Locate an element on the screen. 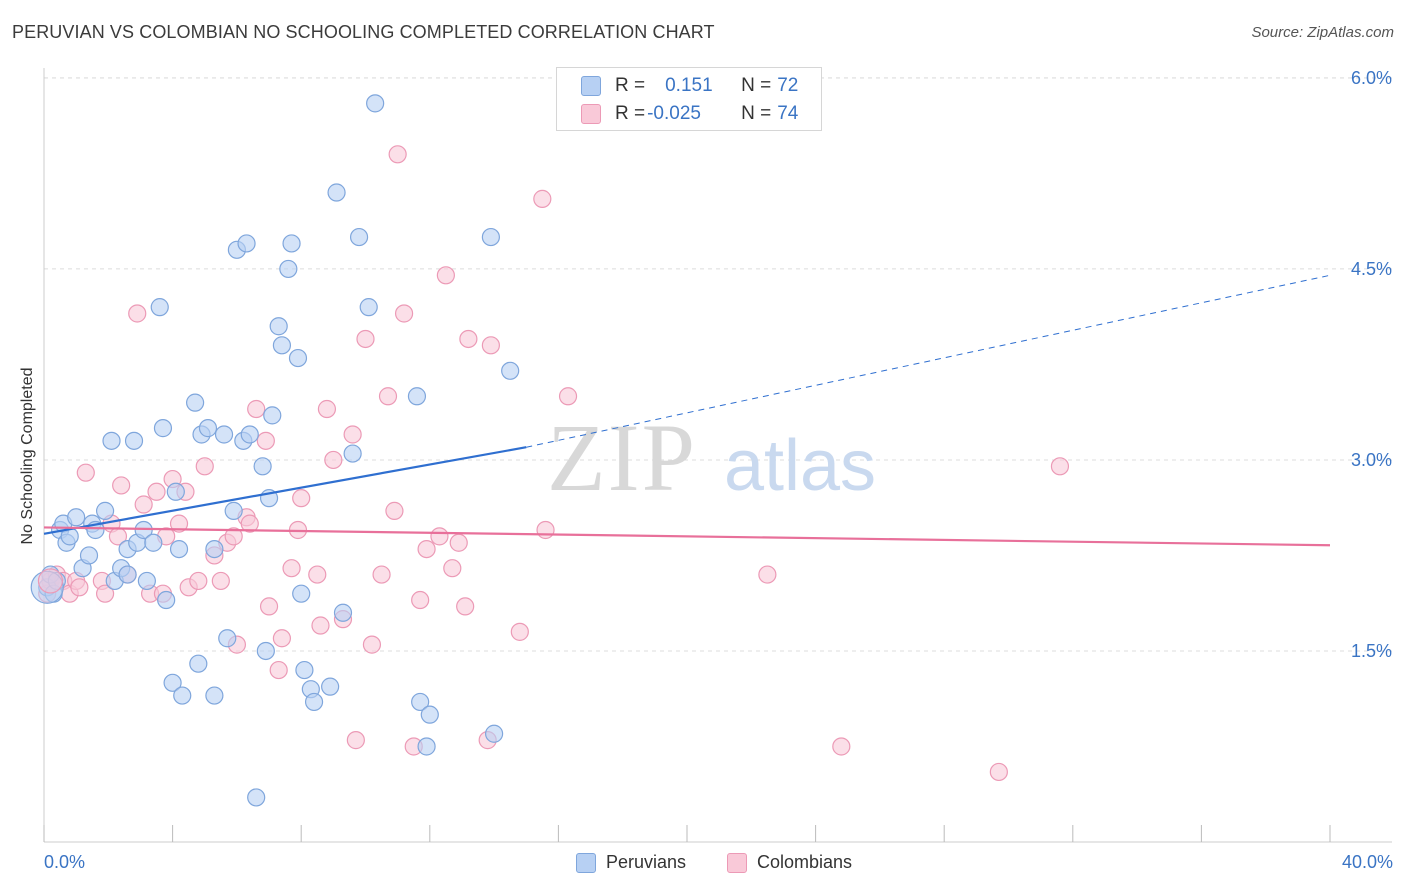 The width and height of the screenshot is (1406, 892). legend-r-value: 0.151 is located at coordinates (689, 85).